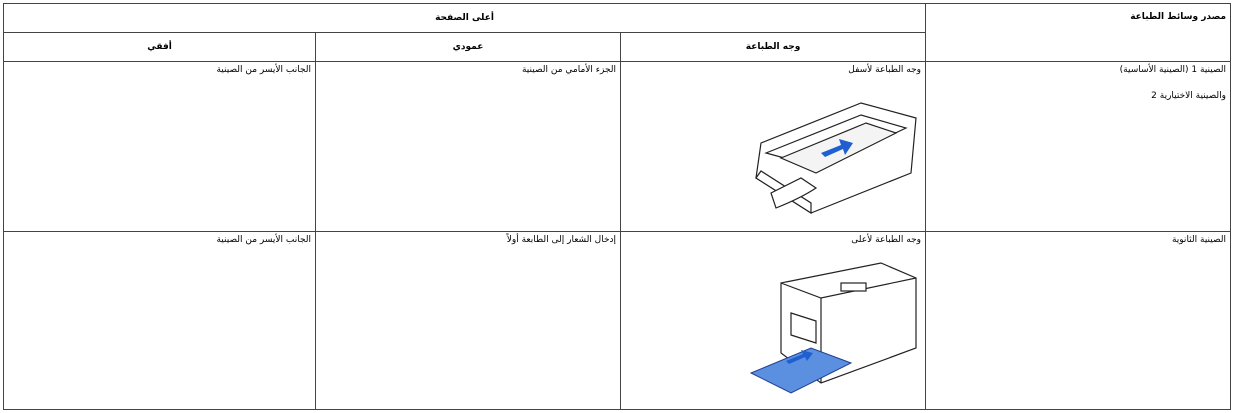  I want to click on cell-text: وجه الطباعة لأسفل, so click(885, 70).